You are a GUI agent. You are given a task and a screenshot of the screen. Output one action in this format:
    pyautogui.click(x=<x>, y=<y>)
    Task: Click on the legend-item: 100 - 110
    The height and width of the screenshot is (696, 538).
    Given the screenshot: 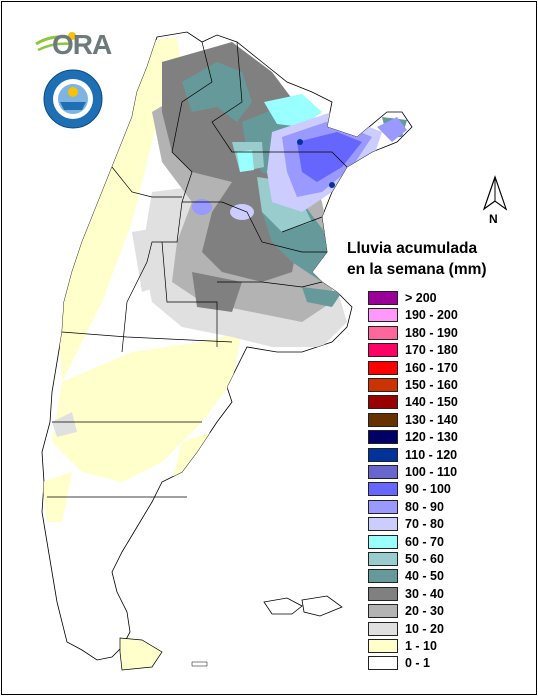 What is the action you would take?
    pyautogui.click(x=438, y=472)
    